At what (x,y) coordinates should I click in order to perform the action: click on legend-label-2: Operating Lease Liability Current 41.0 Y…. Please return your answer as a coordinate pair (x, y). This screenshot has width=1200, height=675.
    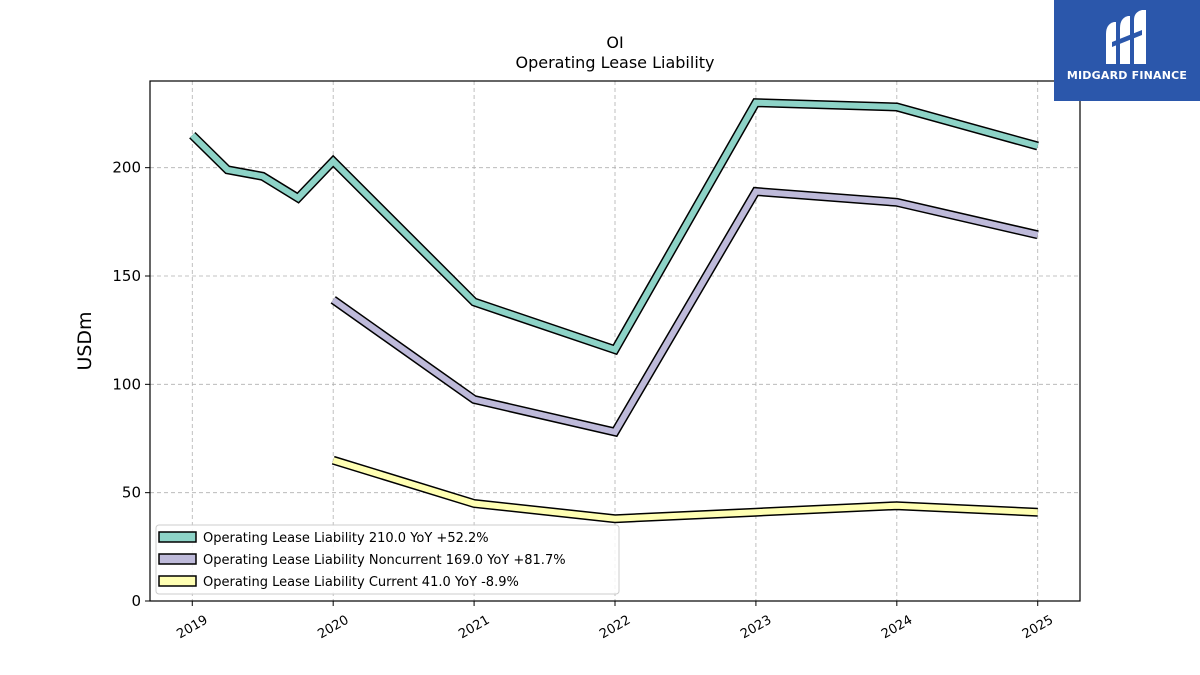
    Looking at the image, I should click on (361, 582).